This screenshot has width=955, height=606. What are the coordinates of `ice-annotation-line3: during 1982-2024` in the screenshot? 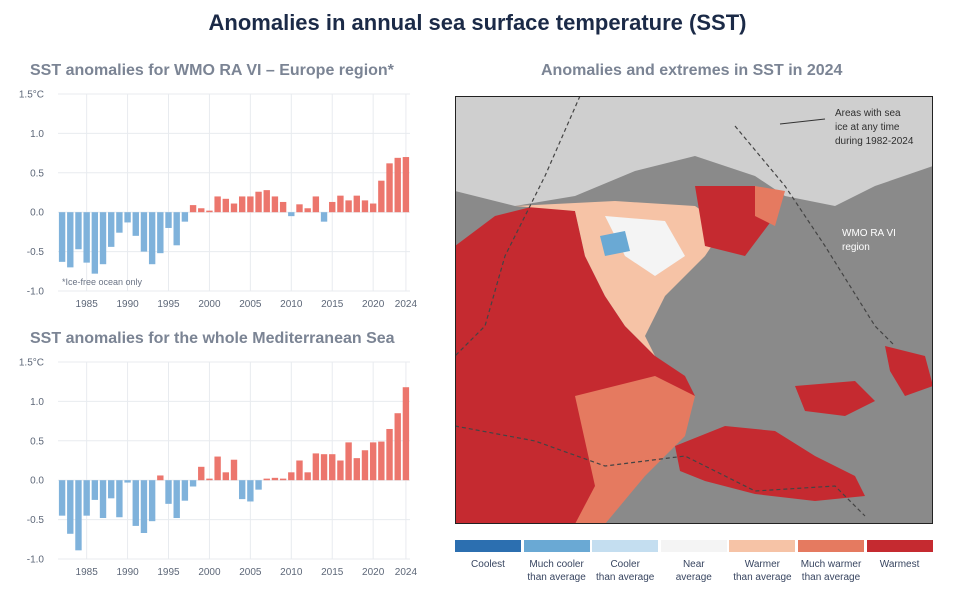 It's located at (874, 141).